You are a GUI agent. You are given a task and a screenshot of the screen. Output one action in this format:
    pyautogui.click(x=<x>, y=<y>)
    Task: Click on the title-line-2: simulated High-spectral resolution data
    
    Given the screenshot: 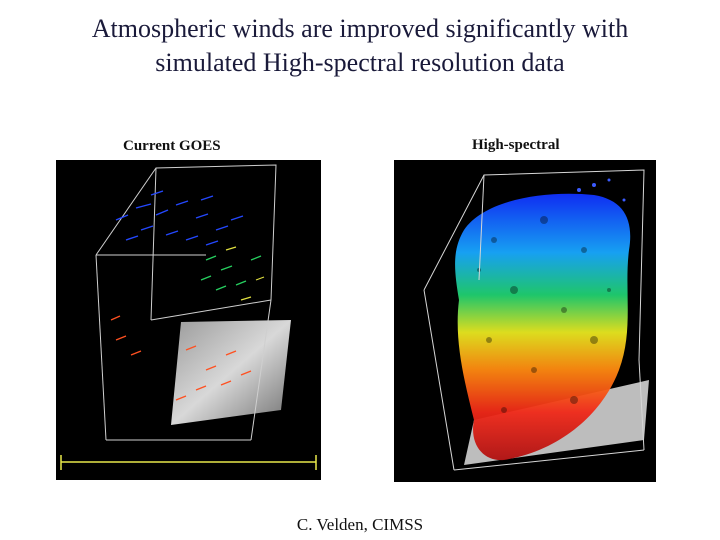 What is the action you would take?
    pyautogui.click(x=360, y=62)
    